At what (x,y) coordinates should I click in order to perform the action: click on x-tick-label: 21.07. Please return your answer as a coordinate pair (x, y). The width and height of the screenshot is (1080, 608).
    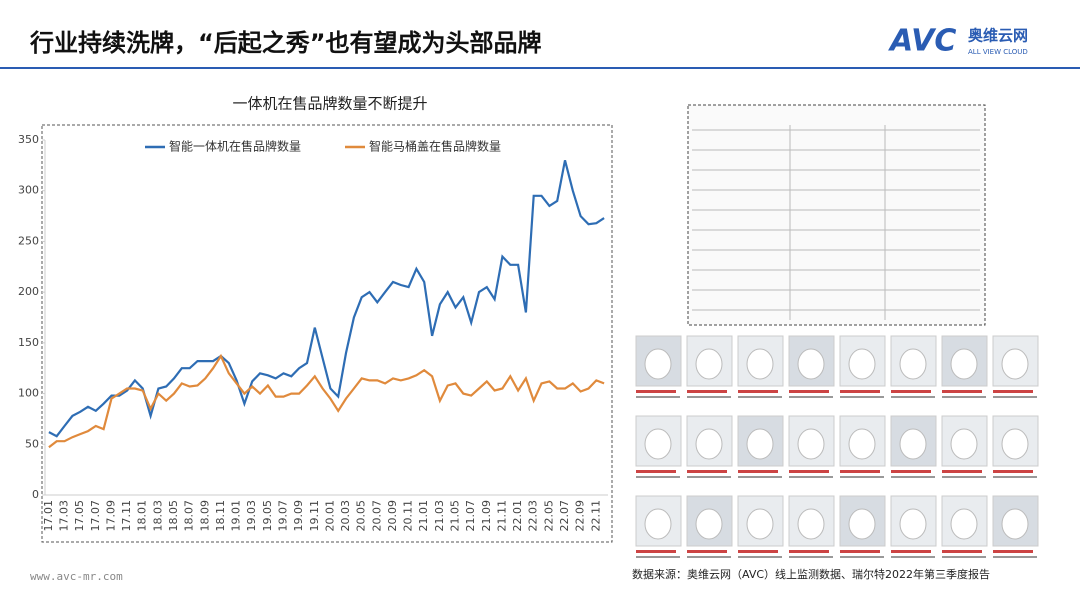
    Looking at the image, I should click on (470, 516).